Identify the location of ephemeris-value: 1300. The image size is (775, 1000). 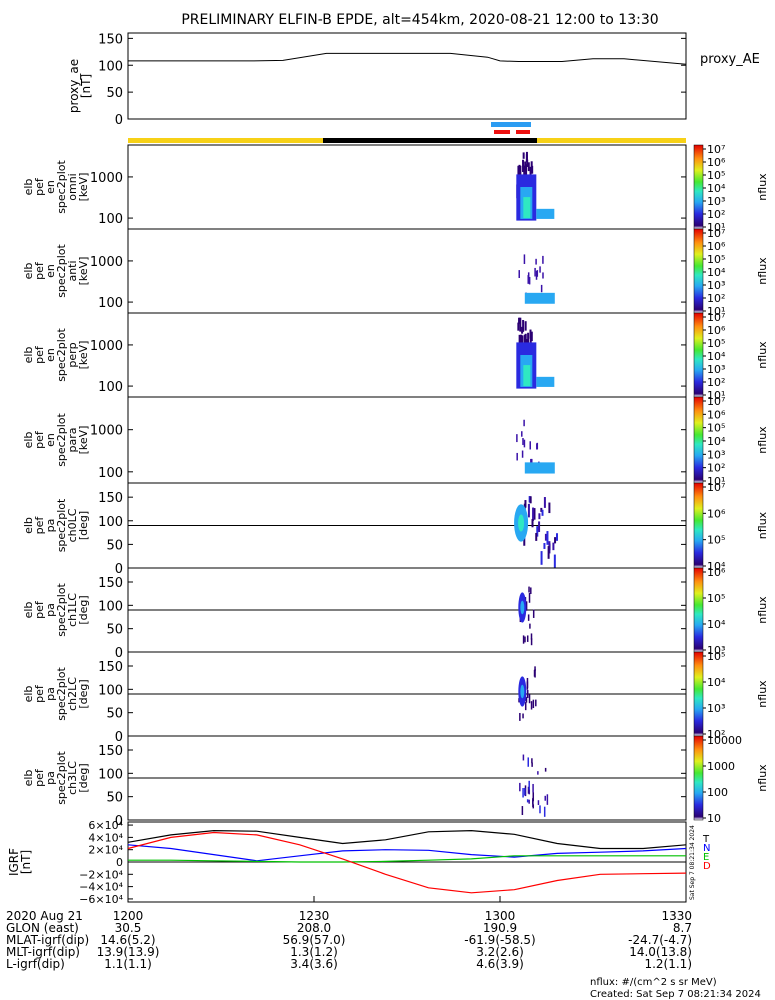
(500, 916).